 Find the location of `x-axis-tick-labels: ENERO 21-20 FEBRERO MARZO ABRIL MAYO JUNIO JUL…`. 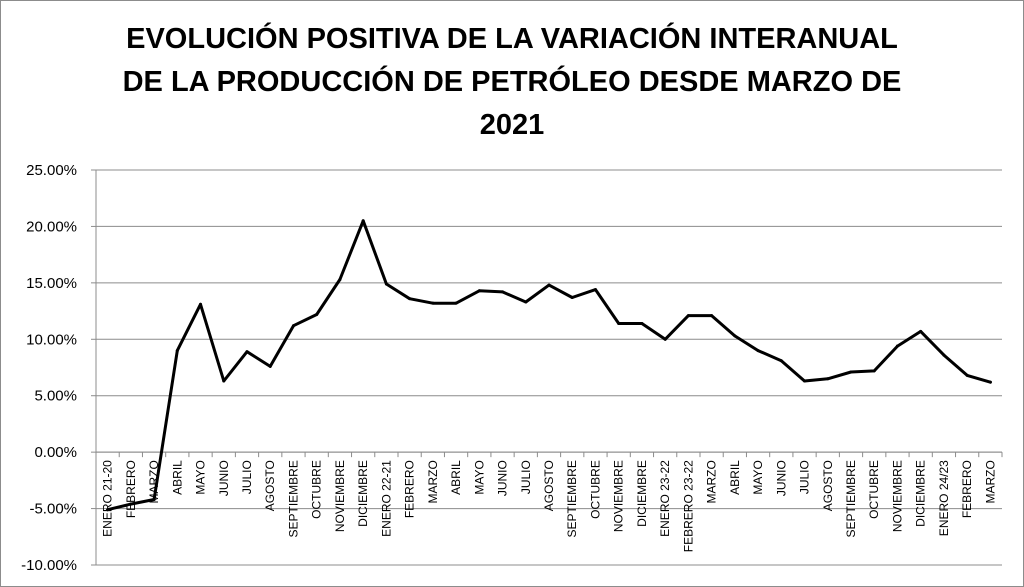

x-axis-tick-labels: ENERO 21-20 FEBRERO MARZO ABRIL MAYO JUNIO JUL… is located at coordinates (549, 506).